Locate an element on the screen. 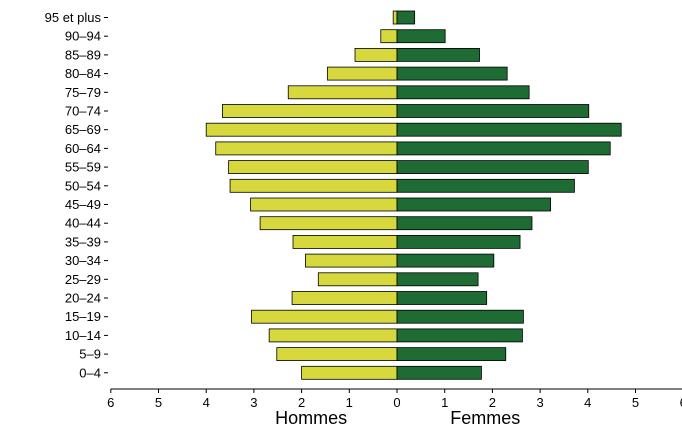 The image size is (682, 426). x-axis: 6 5 4 3 2 1 0 1 2 3 4 5 6 is located at coordinates (394, 399).